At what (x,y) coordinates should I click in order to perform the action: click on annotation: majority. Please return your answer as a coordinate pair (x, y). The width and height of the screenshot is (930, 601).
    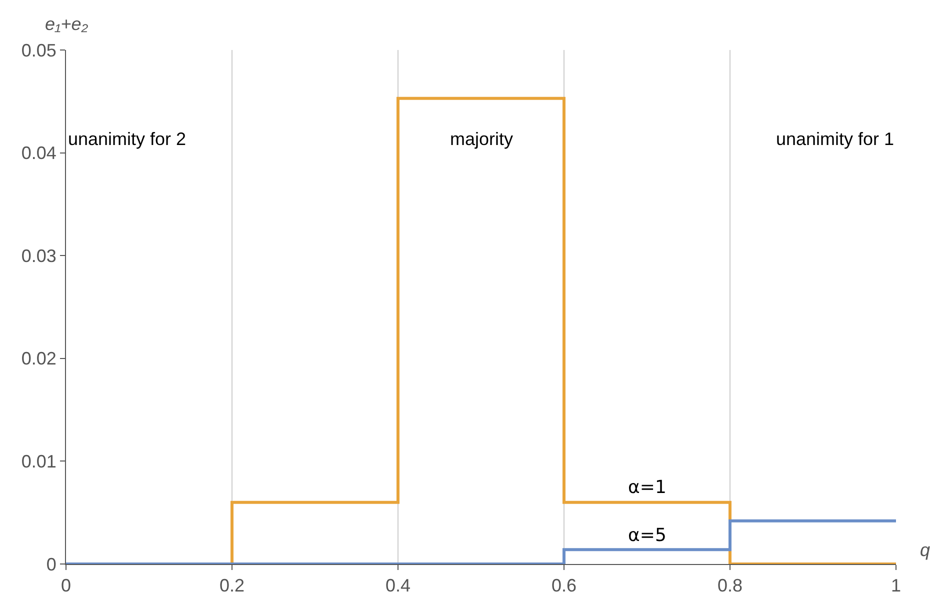
    Looking at the image, I should click on (482, 139).